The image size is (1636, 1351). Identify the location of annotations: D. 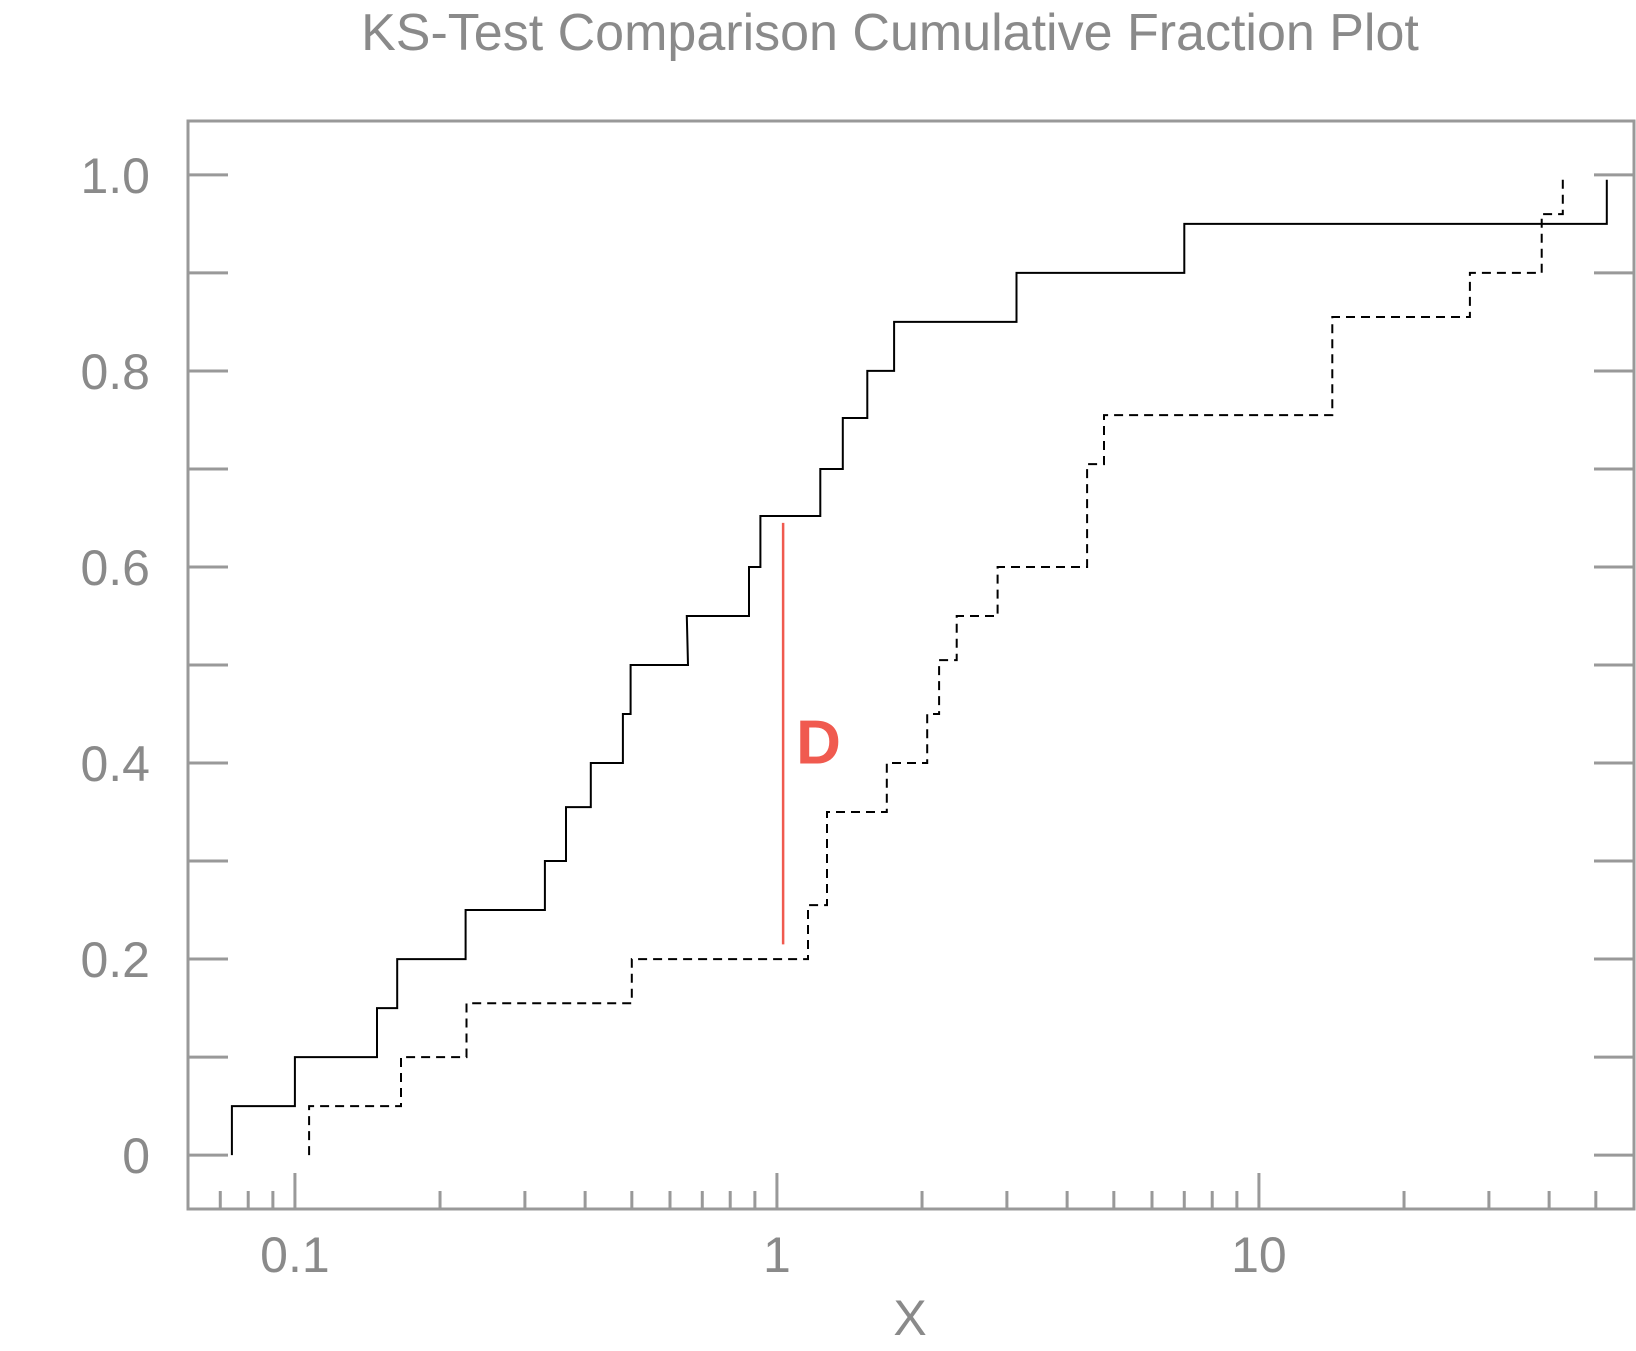
(811, 733).